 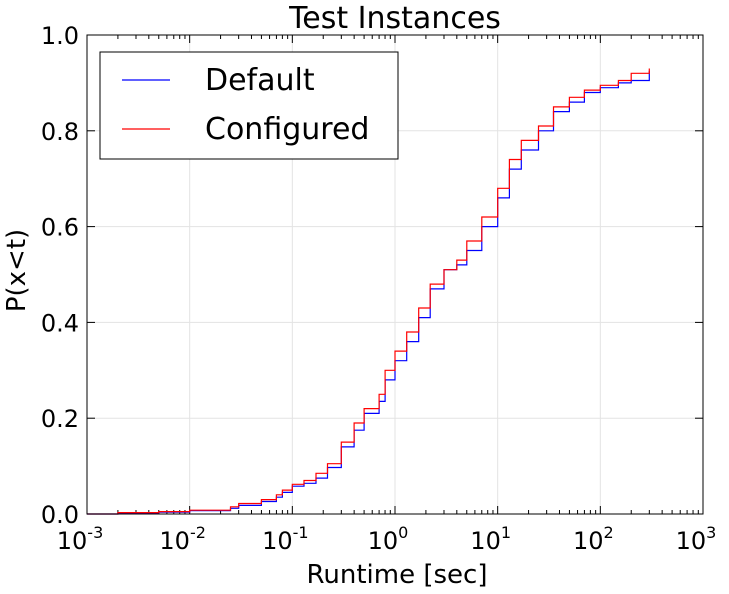 I want to click on y-tick-label: 0.6, so click(x=60, y=228).